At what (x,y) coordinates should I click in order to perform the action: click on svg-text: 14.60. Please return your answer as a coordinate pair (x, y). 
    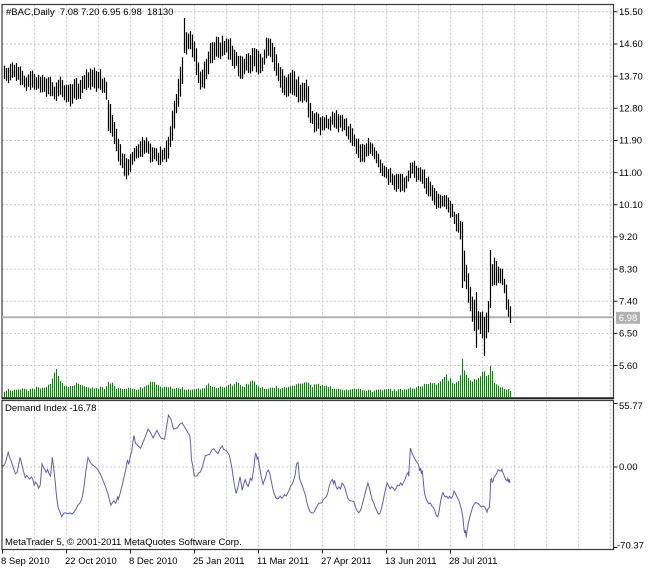
    Looking at the image, I should click on (631, 44).